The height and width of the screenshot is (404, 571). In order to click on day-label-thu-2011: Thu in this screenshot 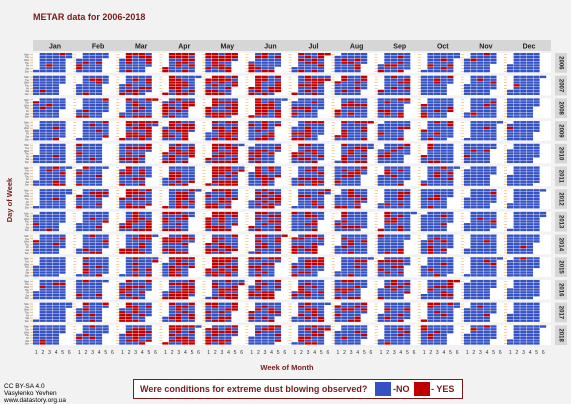, I will do `click(27, 176)`.